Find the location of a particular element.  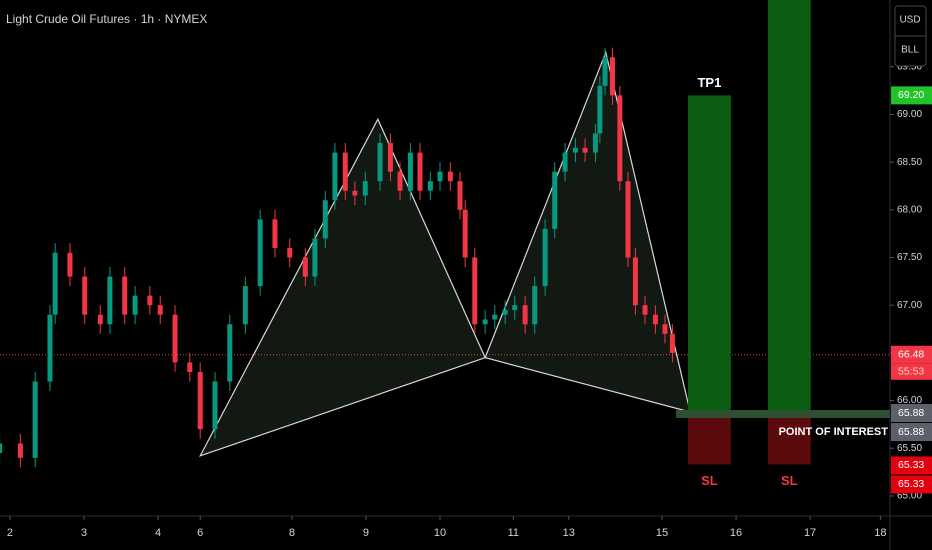

chart-title: Light Crude Oil Futures · 1h · NYMEX is located at coordinates (106, 19).